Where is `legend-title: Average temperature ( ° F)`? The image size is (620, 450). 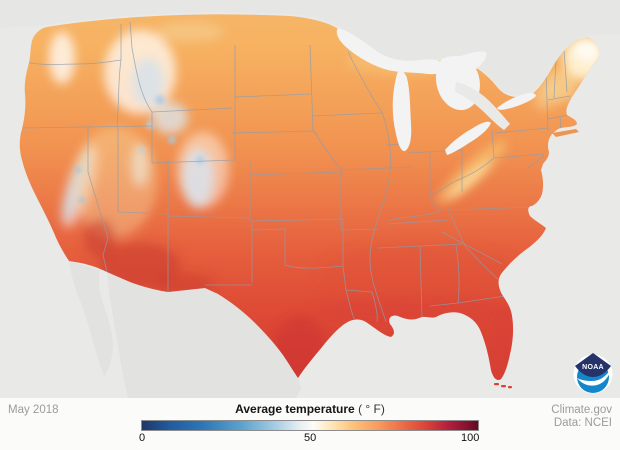 legend-title: Average temperature ( ° F) is located at coordinates (310, 409).